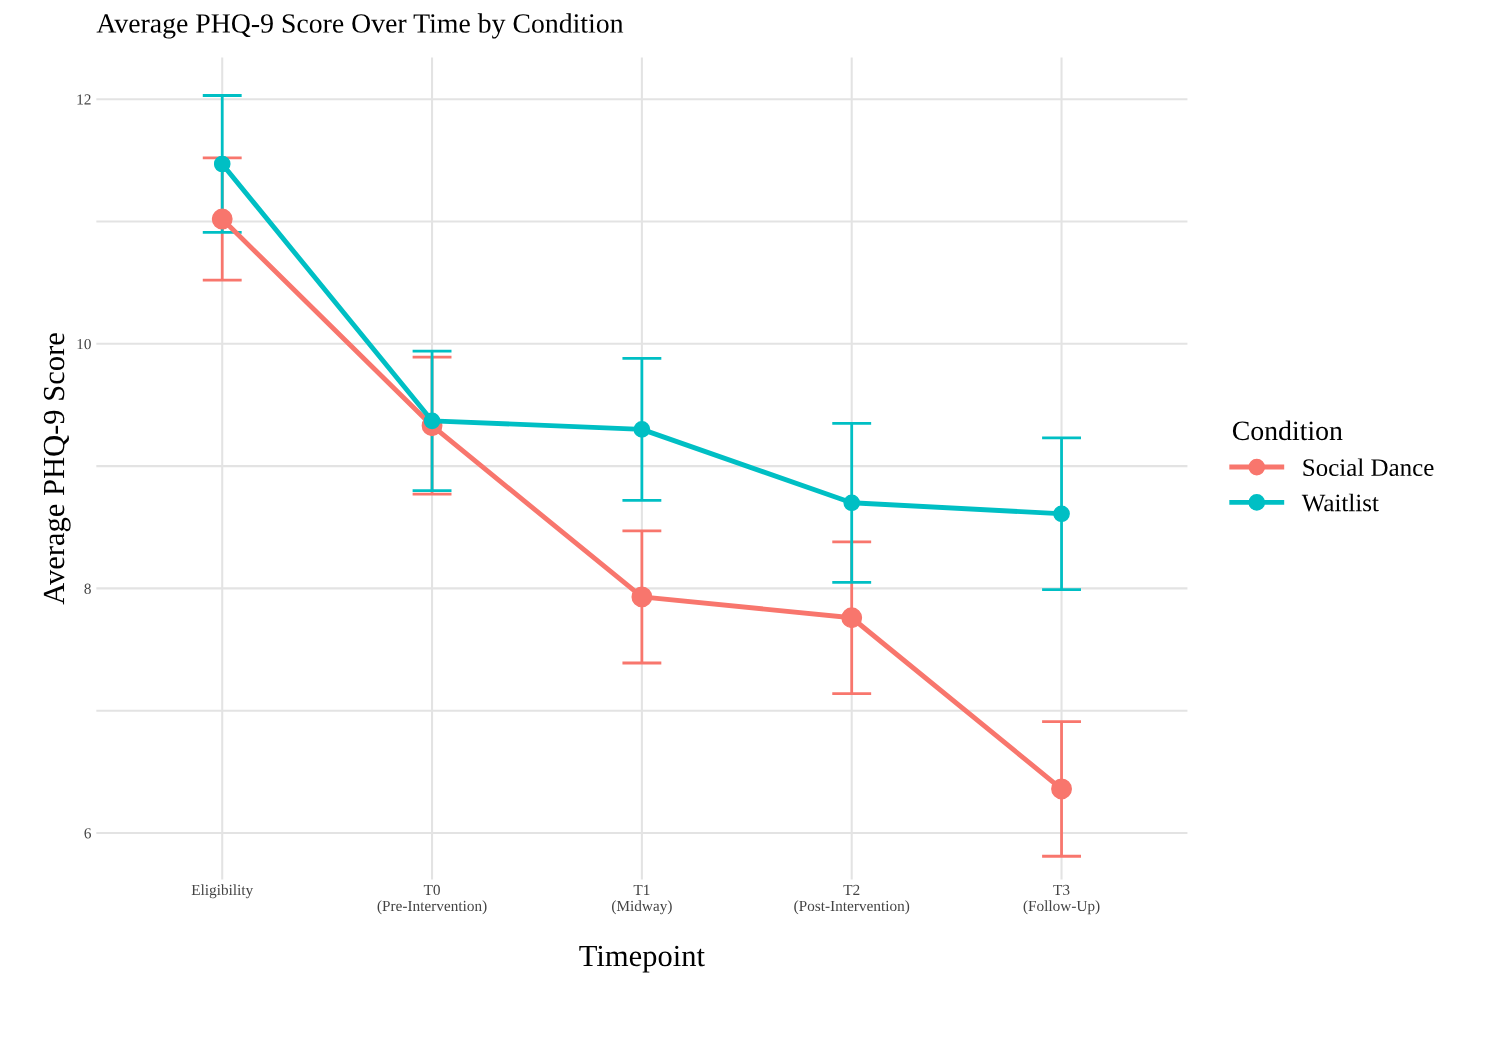  Describe the element at coordinates (1061, 899) in the screenshot. I see `x-tick-label: T3 (Follow-Up)` at that location.